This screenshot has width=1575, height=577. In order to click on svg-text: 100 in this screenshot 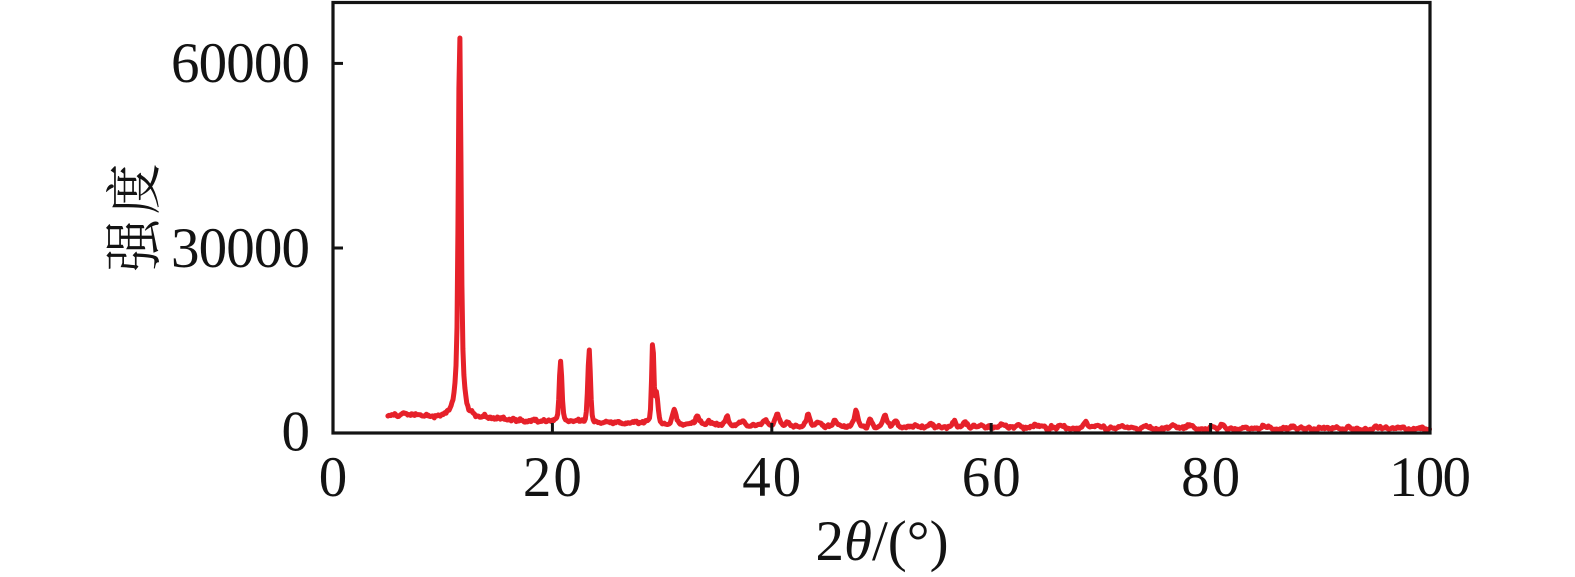, I will do `click(1430, 477)`.